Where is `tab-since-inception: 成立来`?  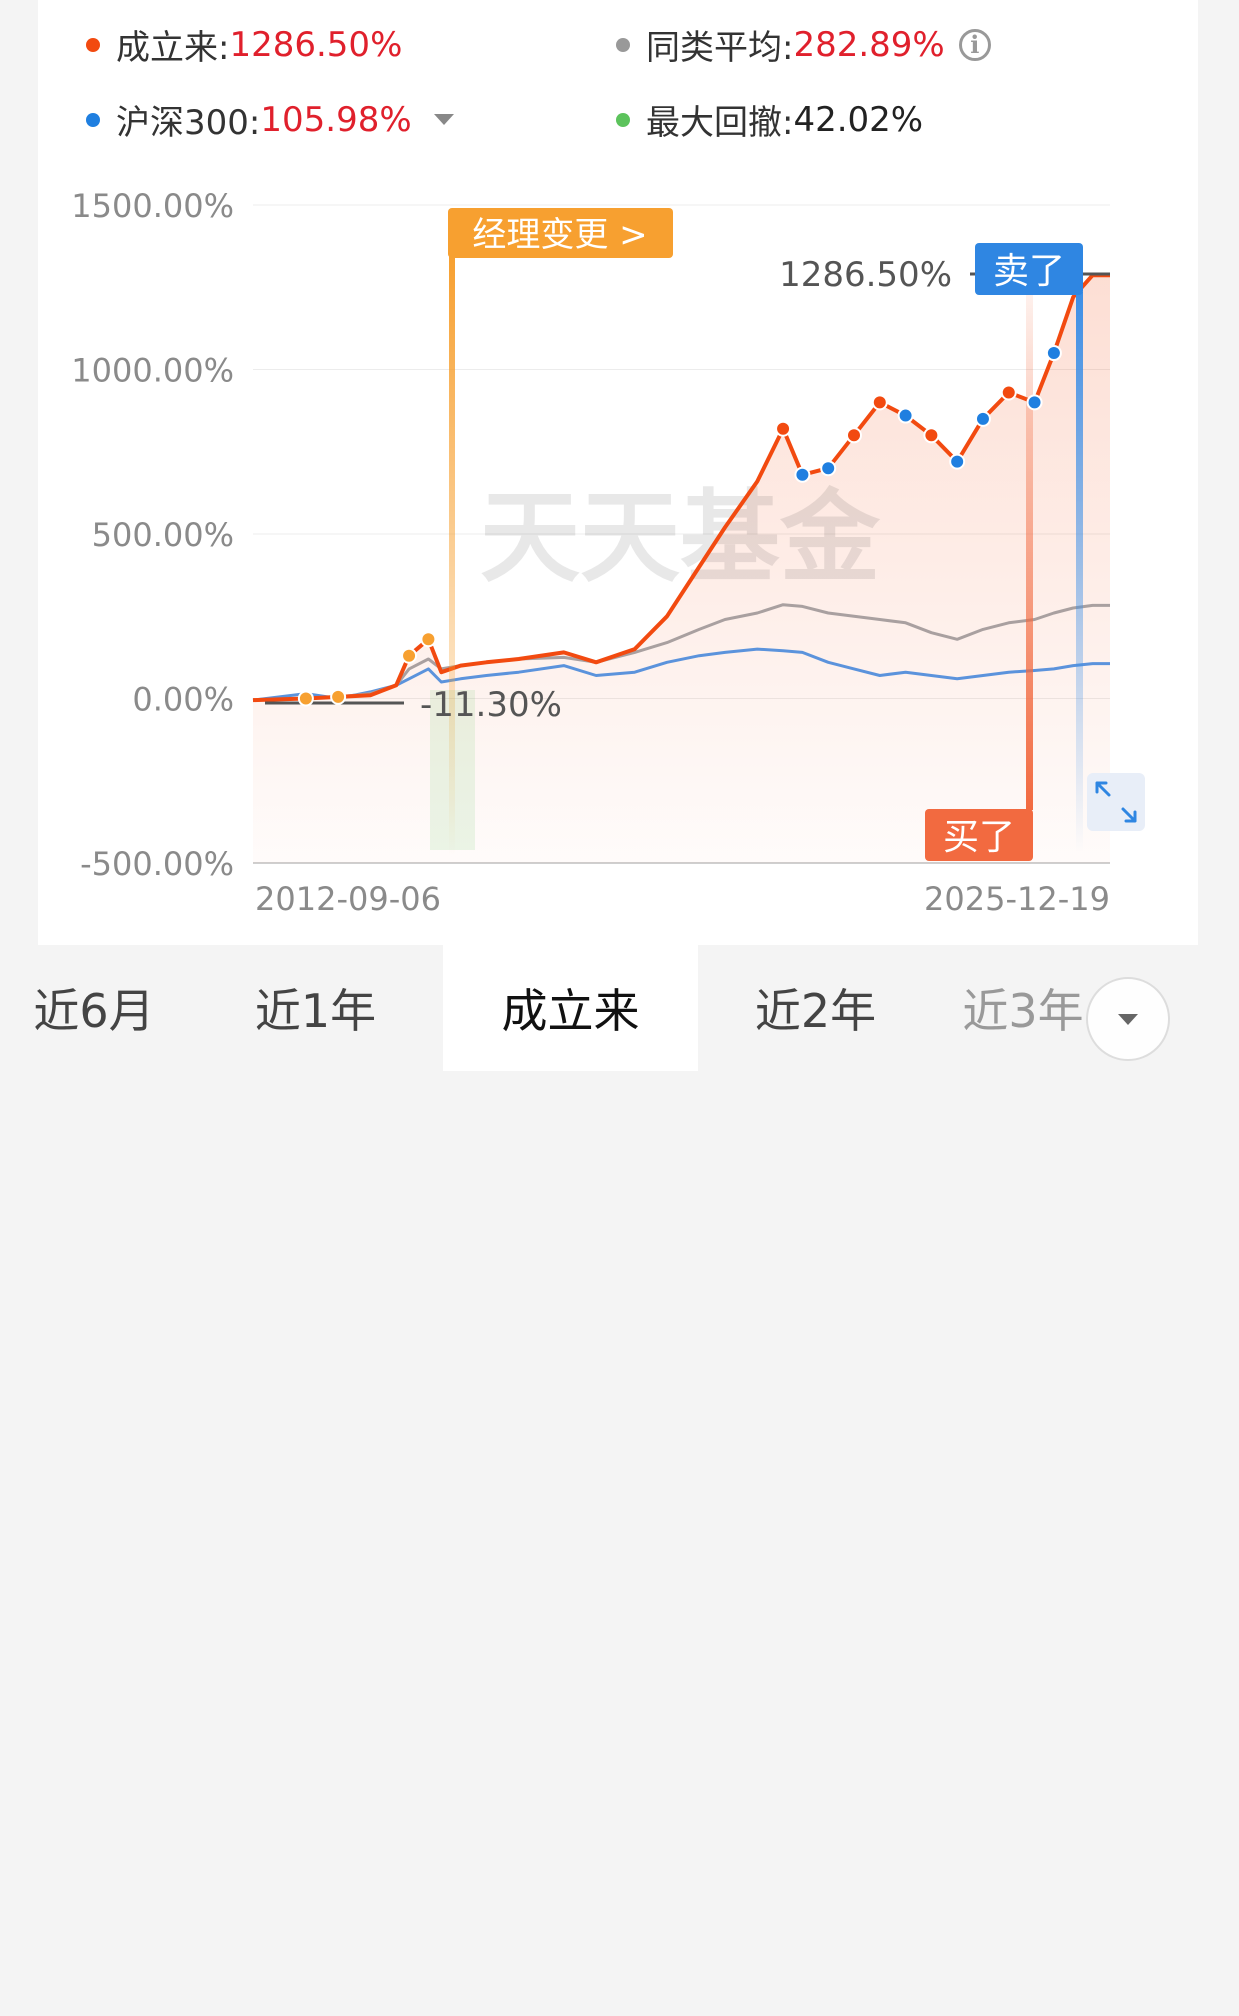
tab-since-inception: 成立来 is located at coordinates (570, 1008).